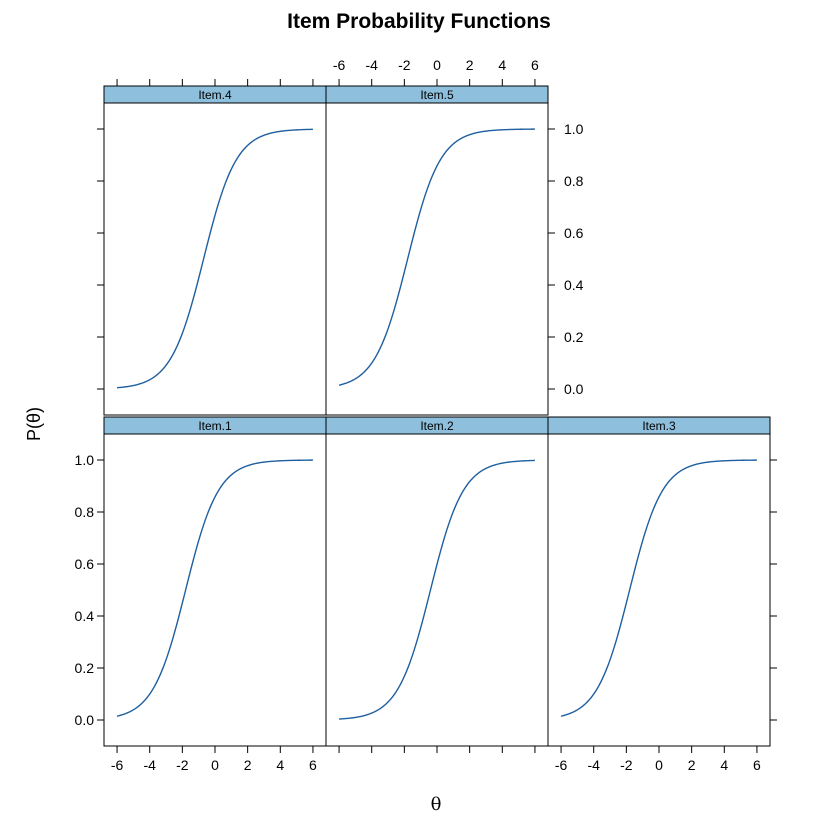 The image size is (840, 840). Describe the element at coordinates (34, 424) in the screenshot. I see `y-axis-title: P(θ)` at that location.